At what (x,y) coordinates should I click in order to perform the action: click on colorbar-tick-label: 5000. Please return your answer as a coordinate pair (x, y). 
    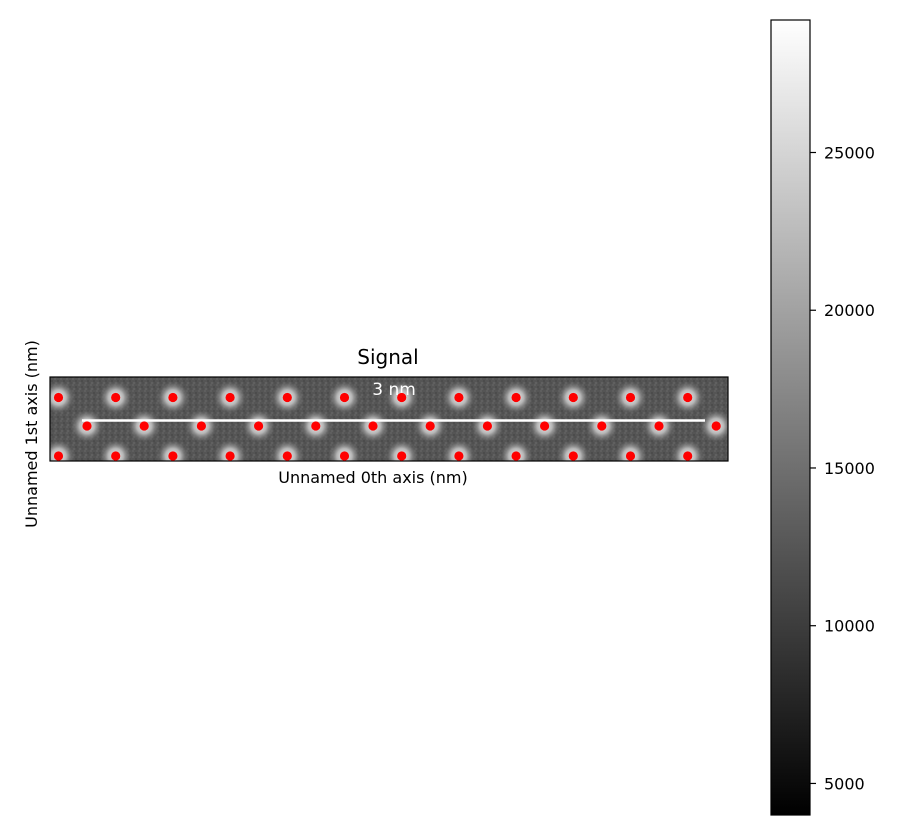
    Looking at the image, I should click on (844, 783).